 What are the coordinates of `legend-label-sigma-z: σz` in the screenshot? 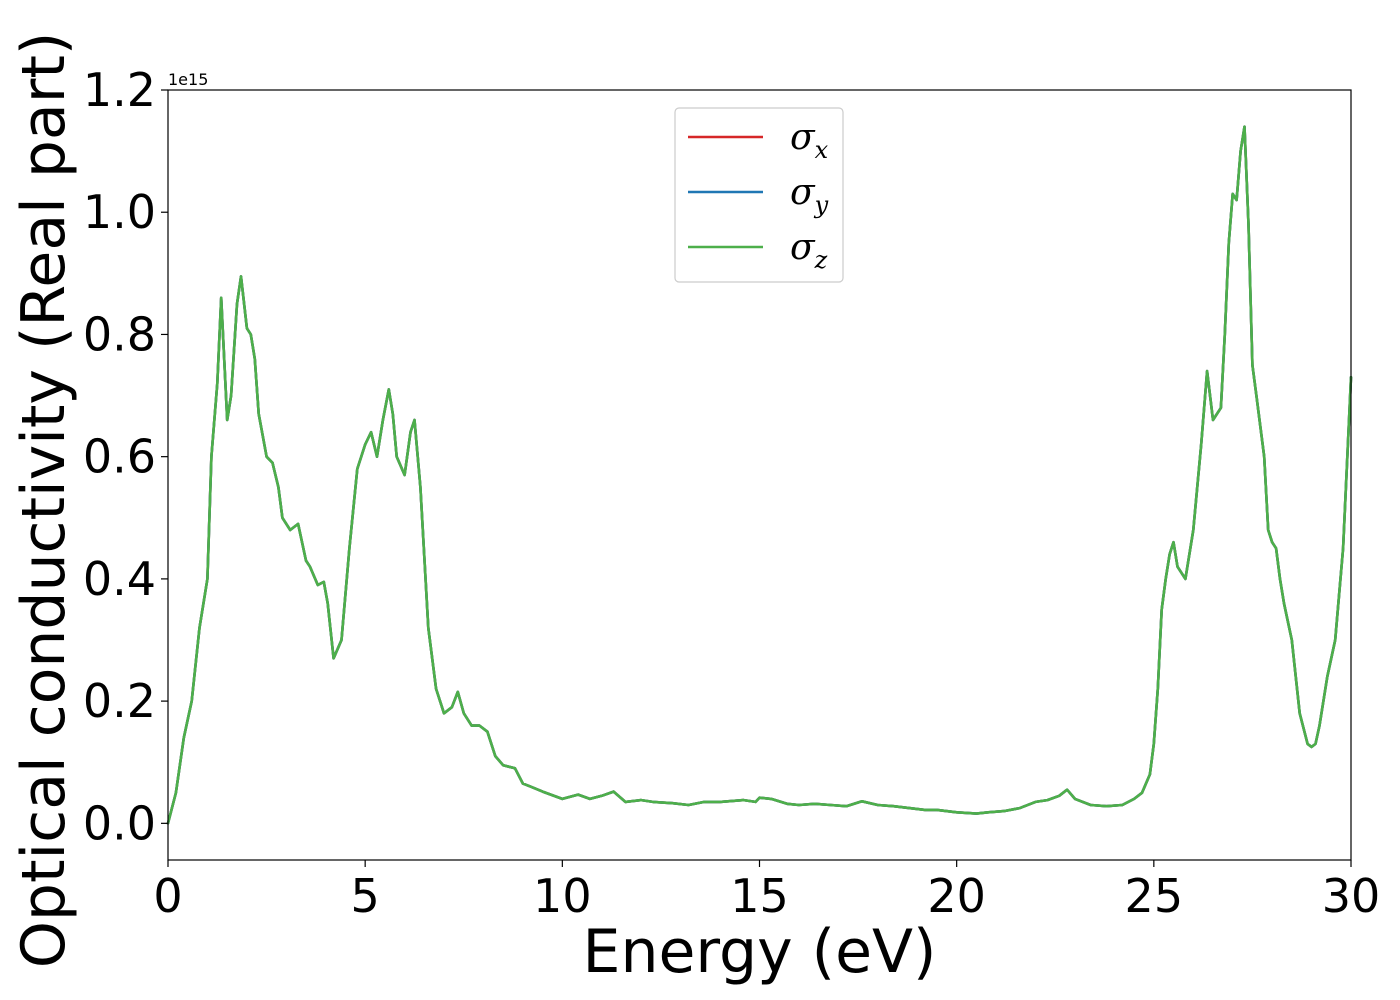 It's located at (809, 250).